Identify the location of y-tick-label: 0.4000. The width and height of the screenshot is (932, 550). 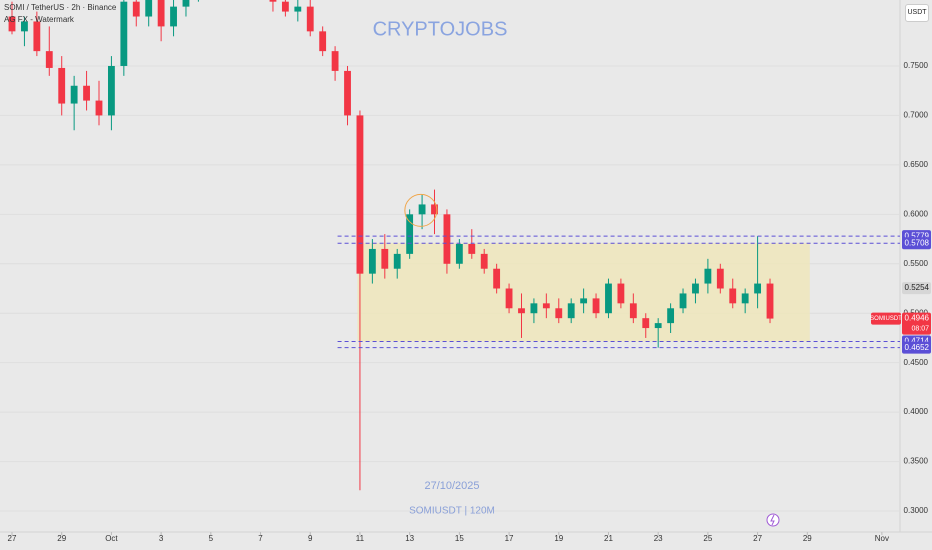
(916, 411).